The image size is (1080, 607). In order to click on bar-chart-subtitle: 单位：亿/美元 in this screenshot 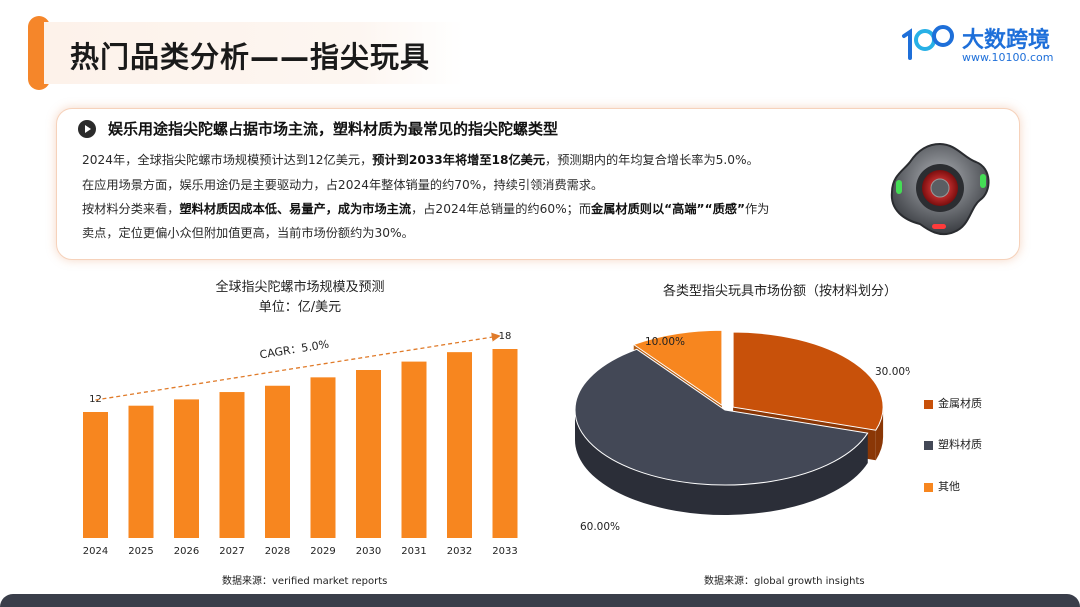, I will do `click(300, 307)`.